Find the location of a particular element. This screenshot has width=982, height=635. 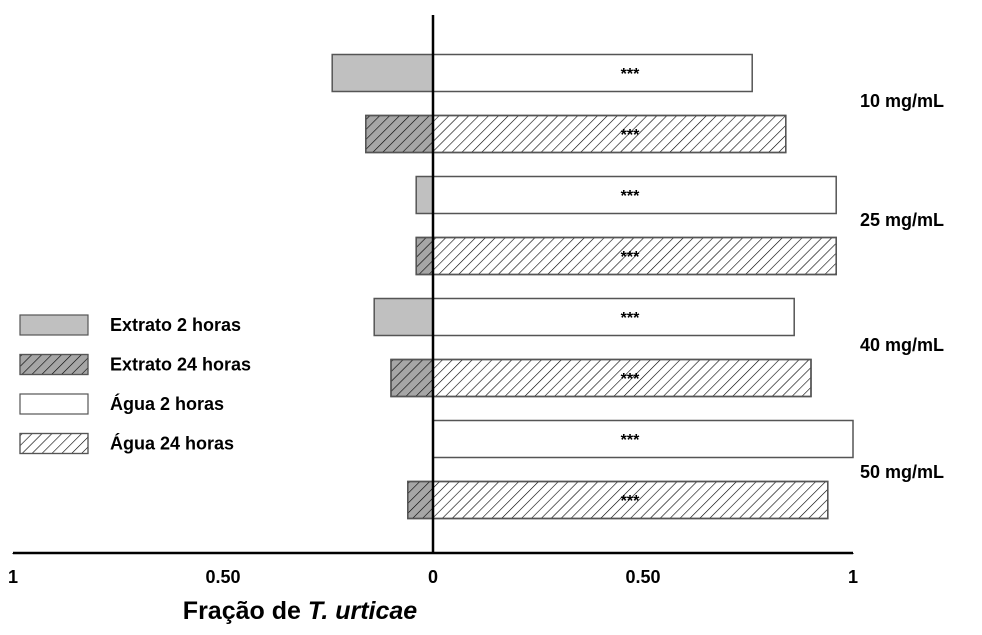

x-axis-title-part: Fração de is located at coordinates (242, 611).